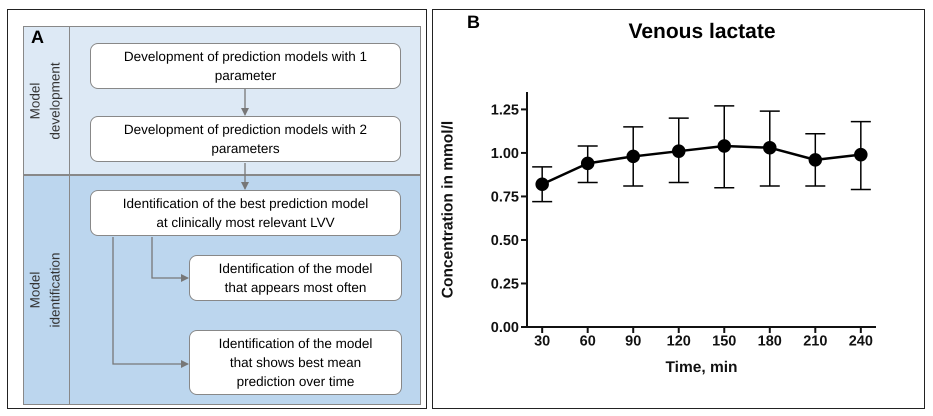 The height and width of the screenshot is (416, 933). I want to click on text: Identification of the model that appears most often, so click(295, 278).